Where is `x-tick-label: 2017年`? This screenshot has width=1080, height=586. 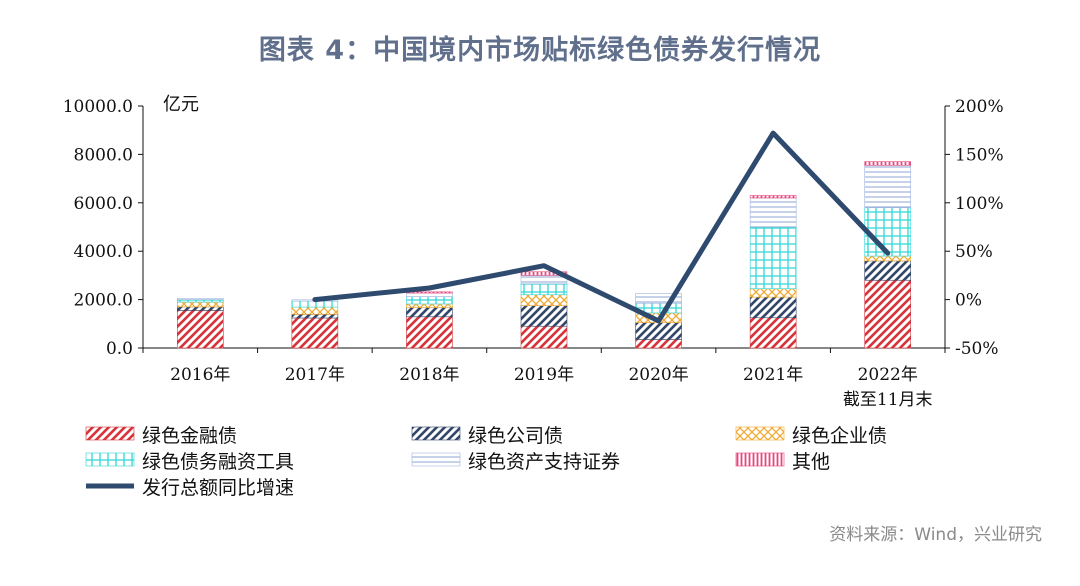 x-tick-label: 2017年 is located at coordinates (315, 375).